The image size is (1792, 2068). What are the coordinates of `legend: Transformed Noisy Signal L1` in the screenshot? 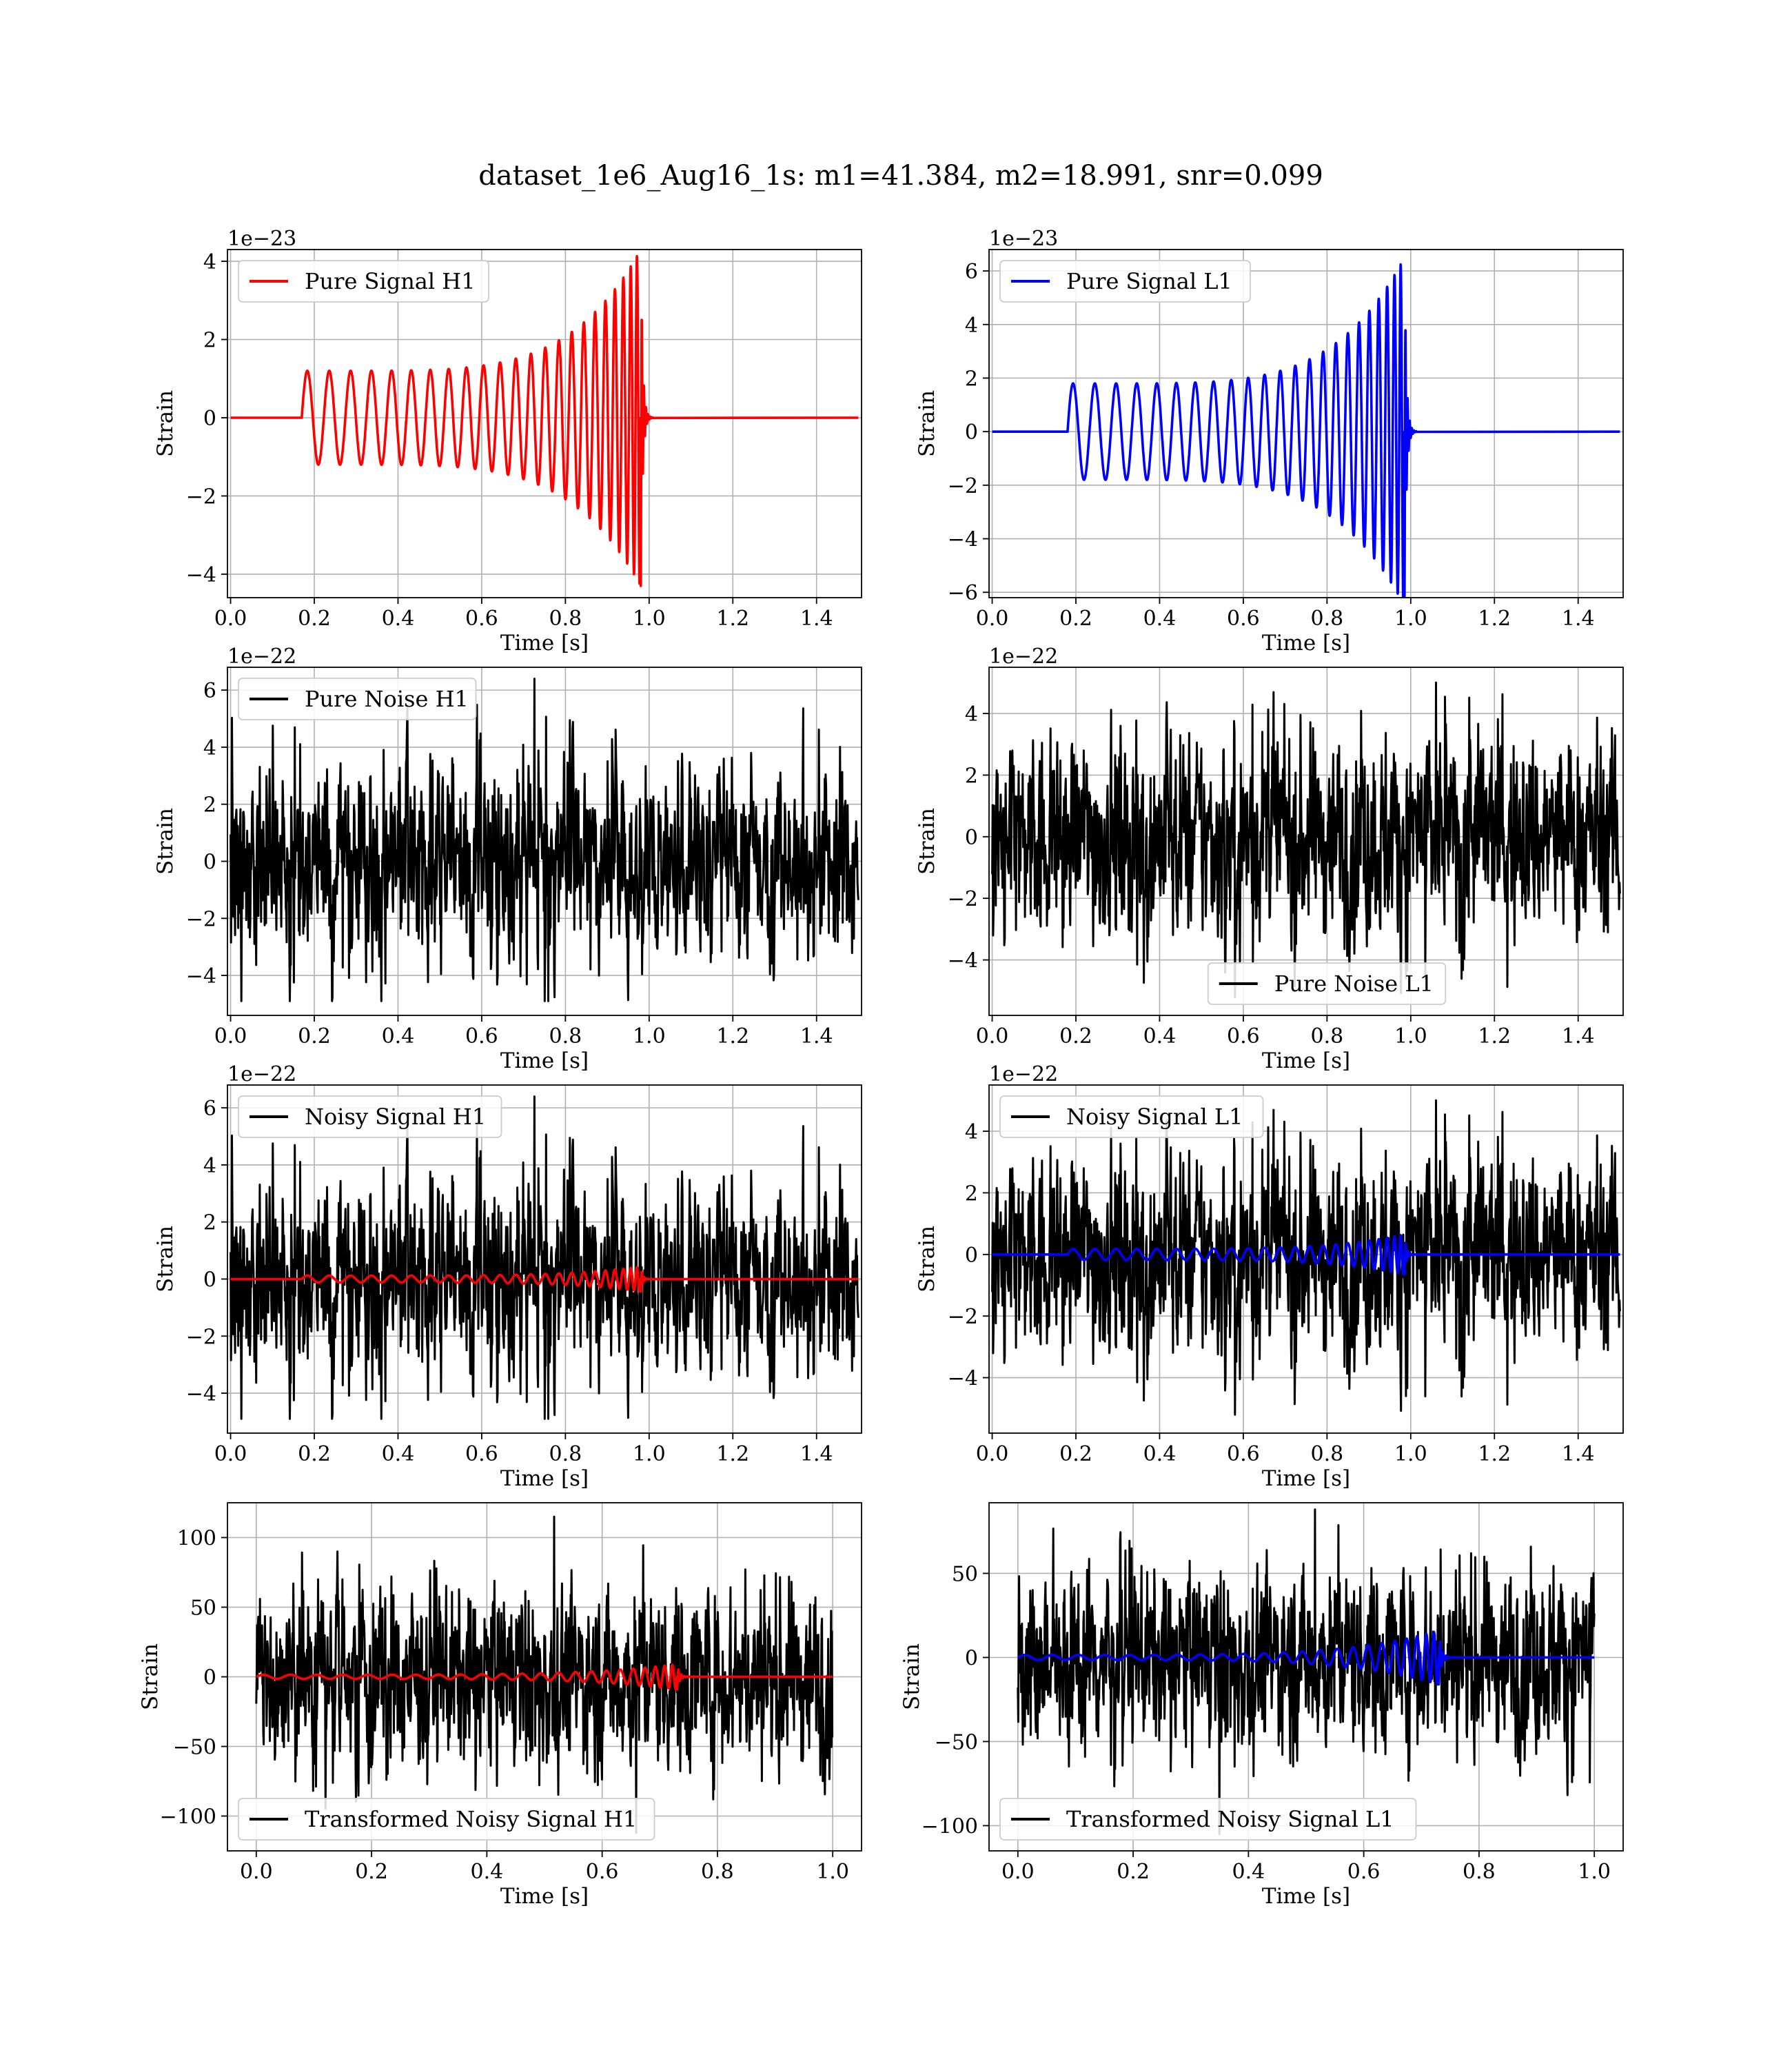 It's located at (1208, 1819).